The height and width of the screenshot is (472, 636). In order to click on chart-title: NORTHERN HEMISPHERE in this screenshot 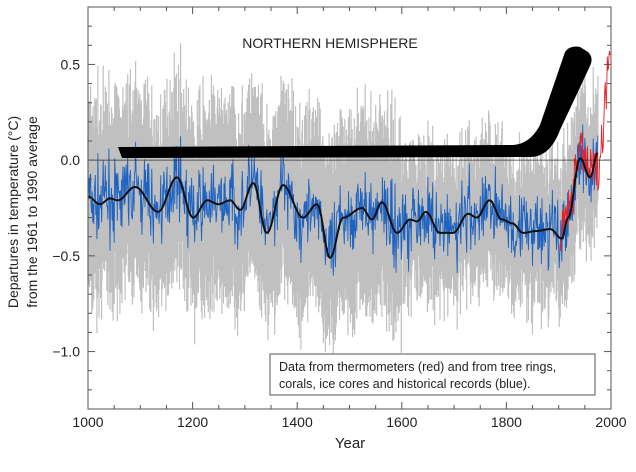, I will do `click(330, 43)`.